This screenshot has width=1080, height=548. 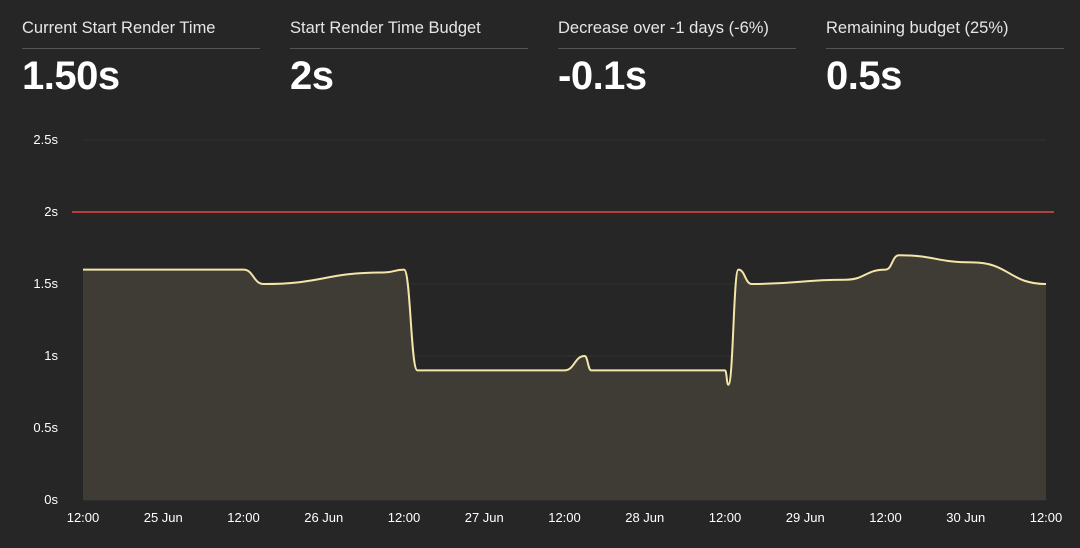 I want to click on x-tick-label: 30 Jun, so click(x=965, y=517).